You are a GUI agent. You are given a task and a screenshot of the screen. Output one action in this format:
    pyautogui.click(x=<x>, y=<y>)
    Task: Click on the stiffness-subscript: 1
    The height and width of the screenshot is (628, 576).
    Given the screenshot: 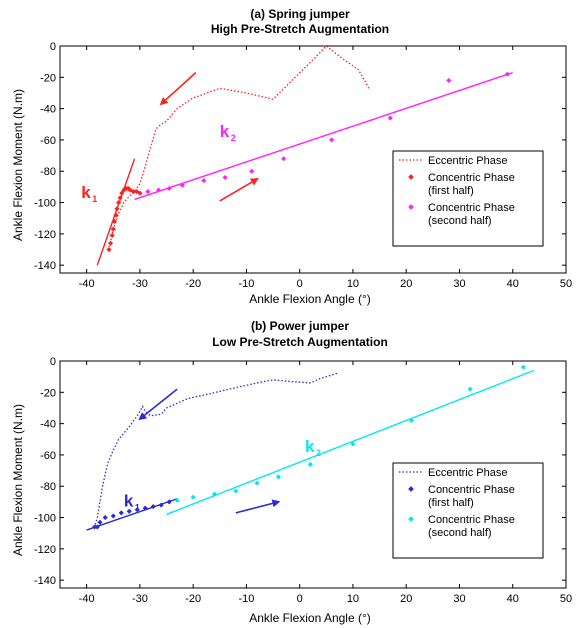 What is the action you would take?
    pyautogui.click(x=137, y=508)
    